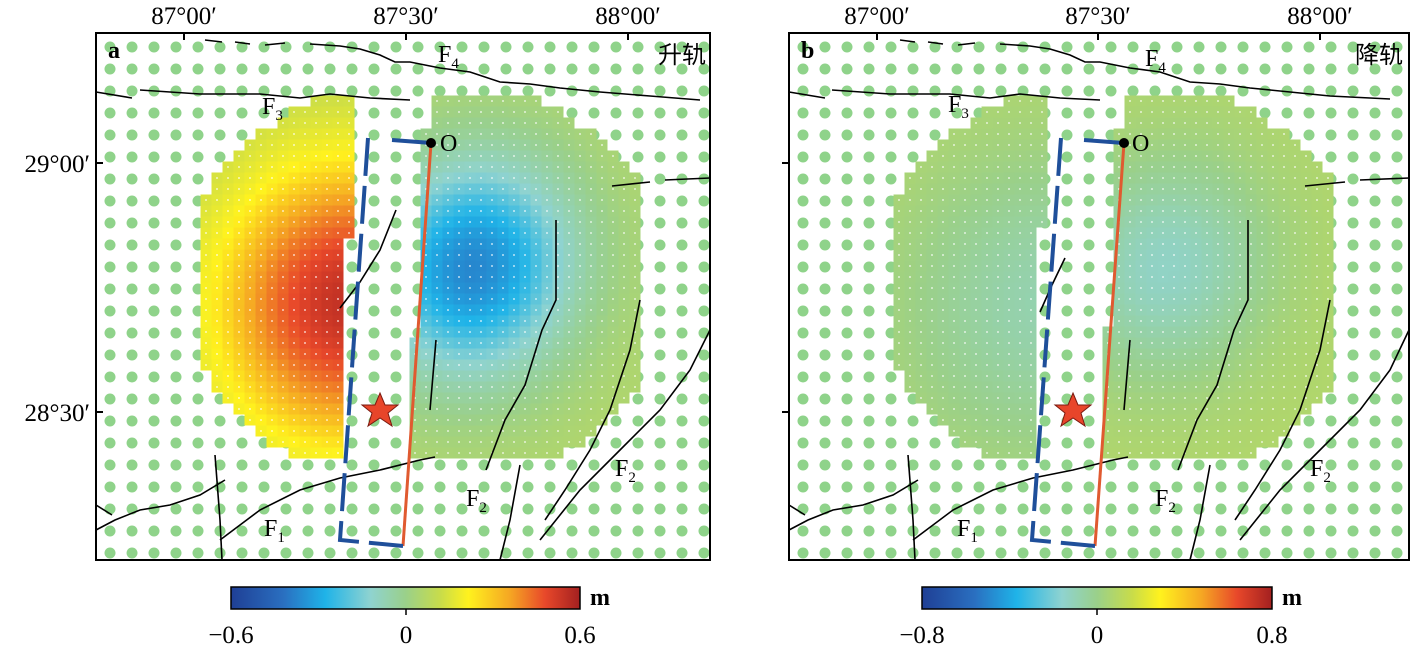 This screenshot has height=647, width=1418. What do you see at coordinates (579, 634) in the screenshot?
I see `panel-a-colorbar-max: 0.6` at bounding box center [579, 634].